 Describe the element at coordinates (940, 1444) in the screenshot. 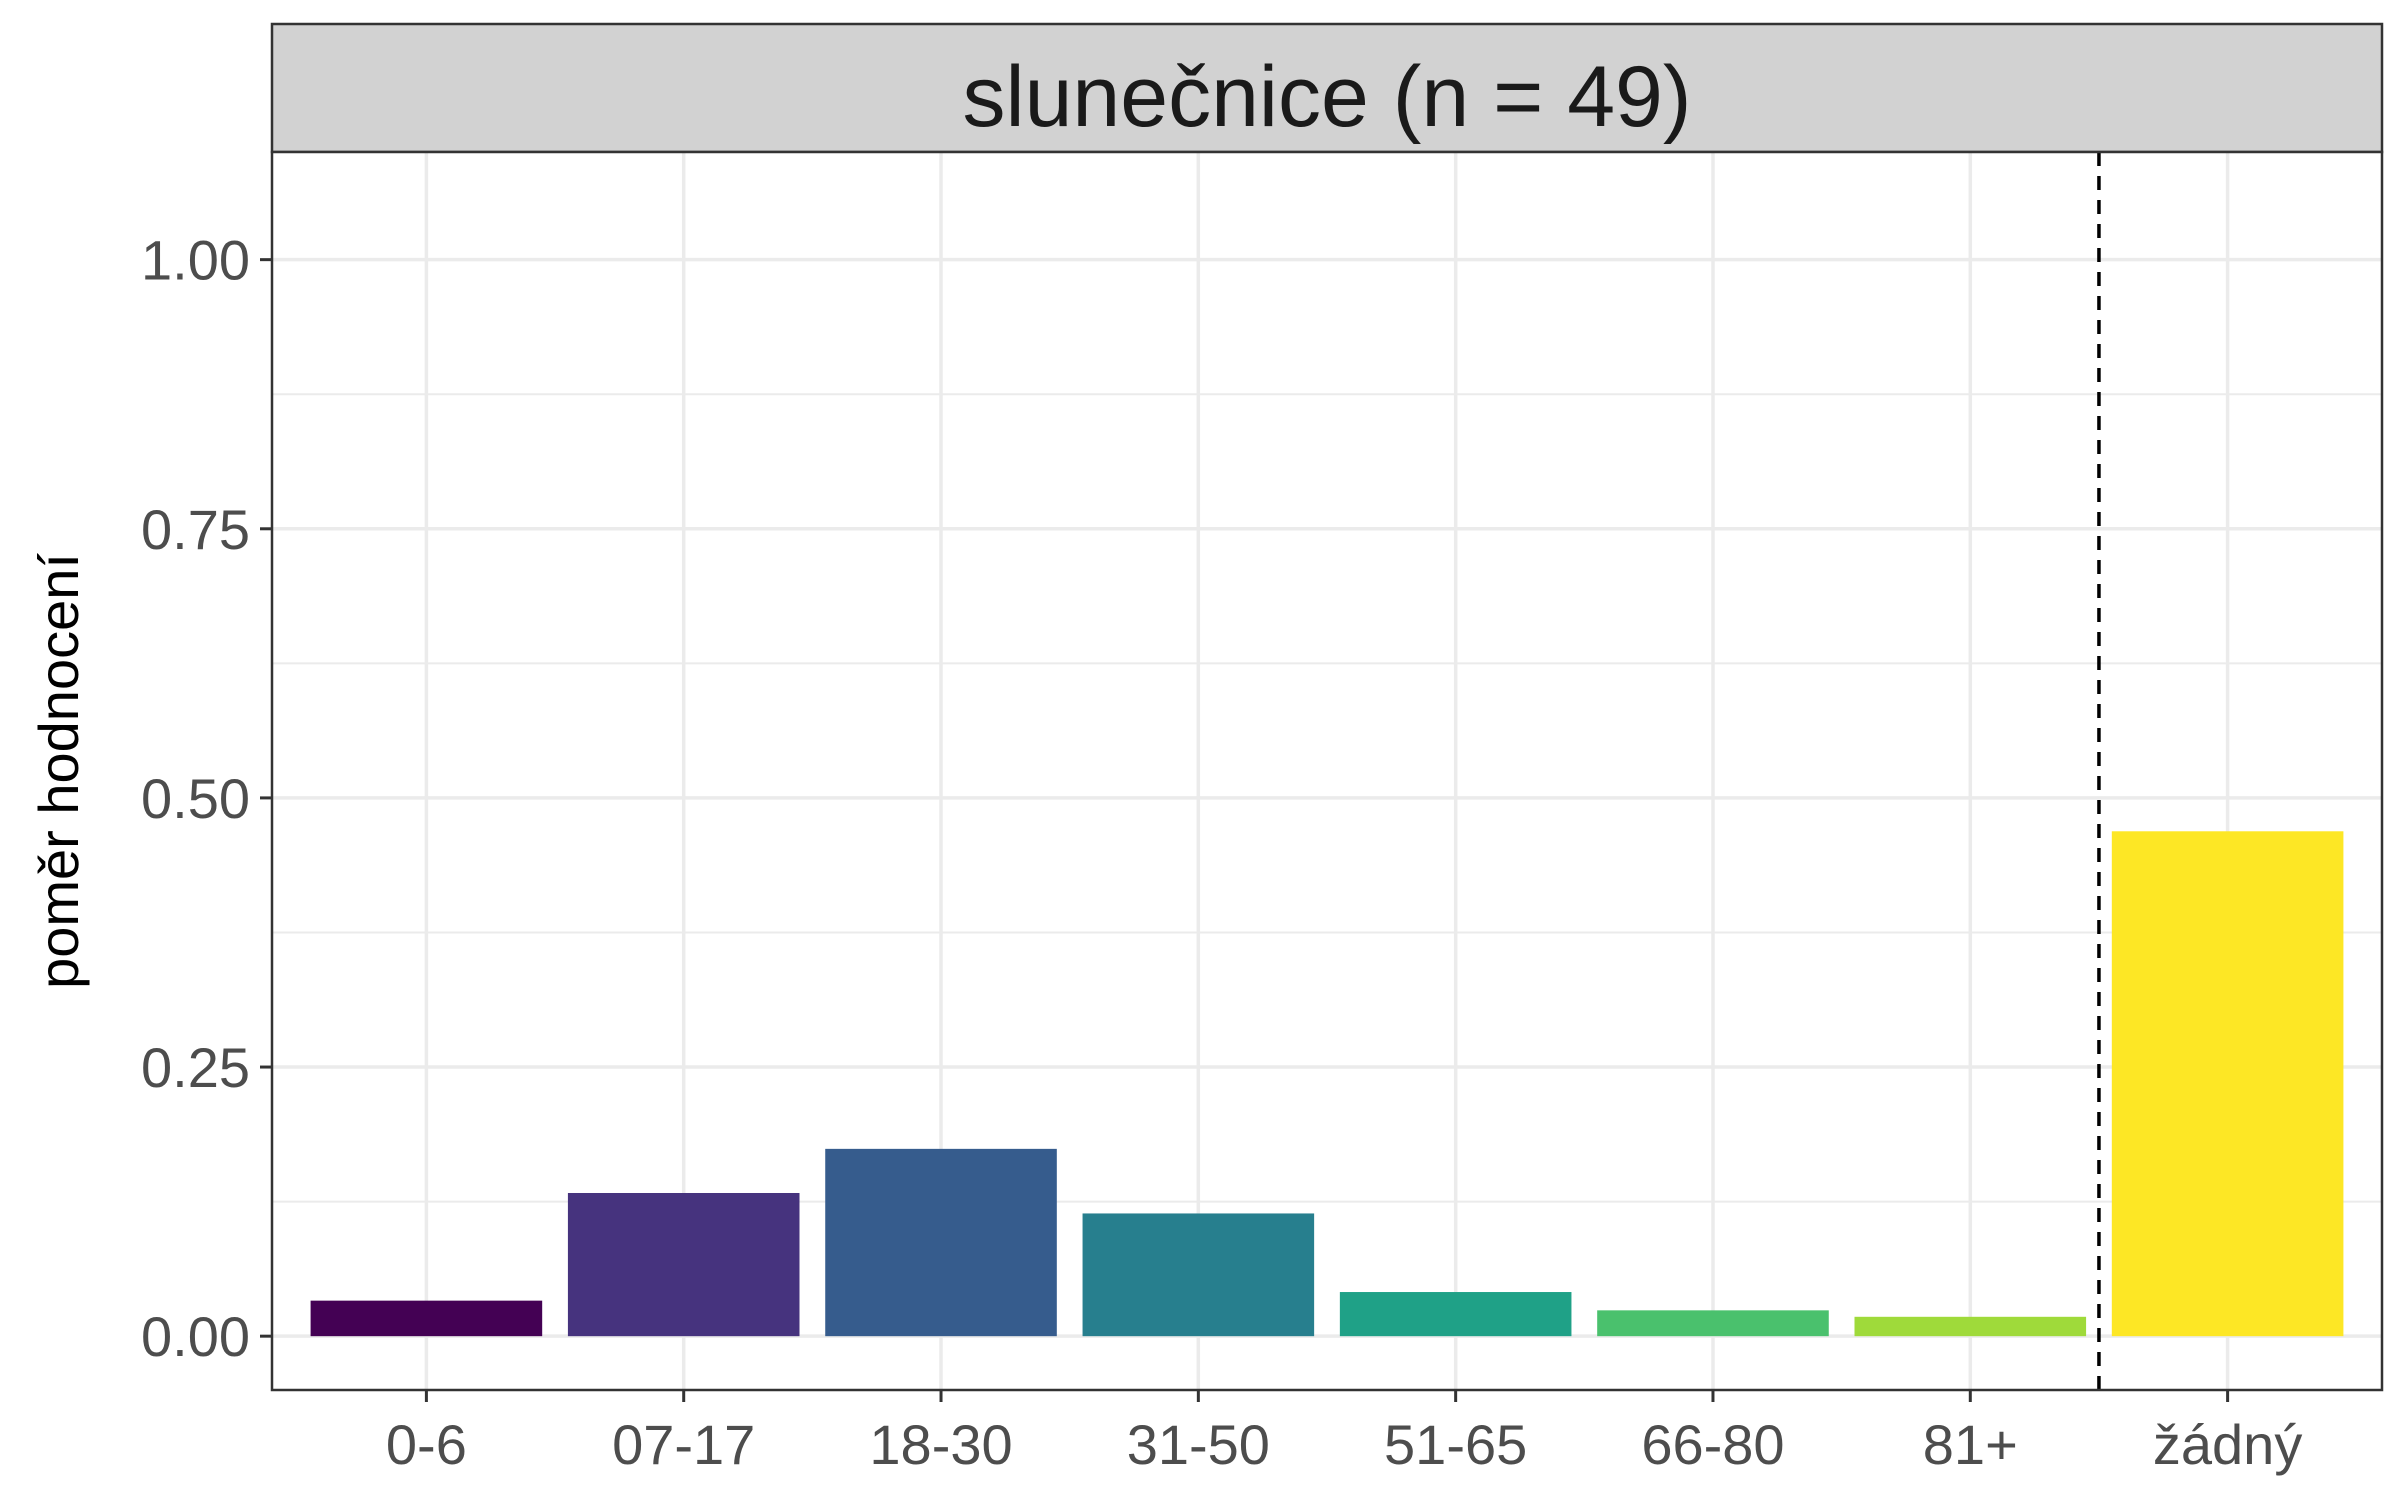

I see `x-tick-label: 18-30` at that location.